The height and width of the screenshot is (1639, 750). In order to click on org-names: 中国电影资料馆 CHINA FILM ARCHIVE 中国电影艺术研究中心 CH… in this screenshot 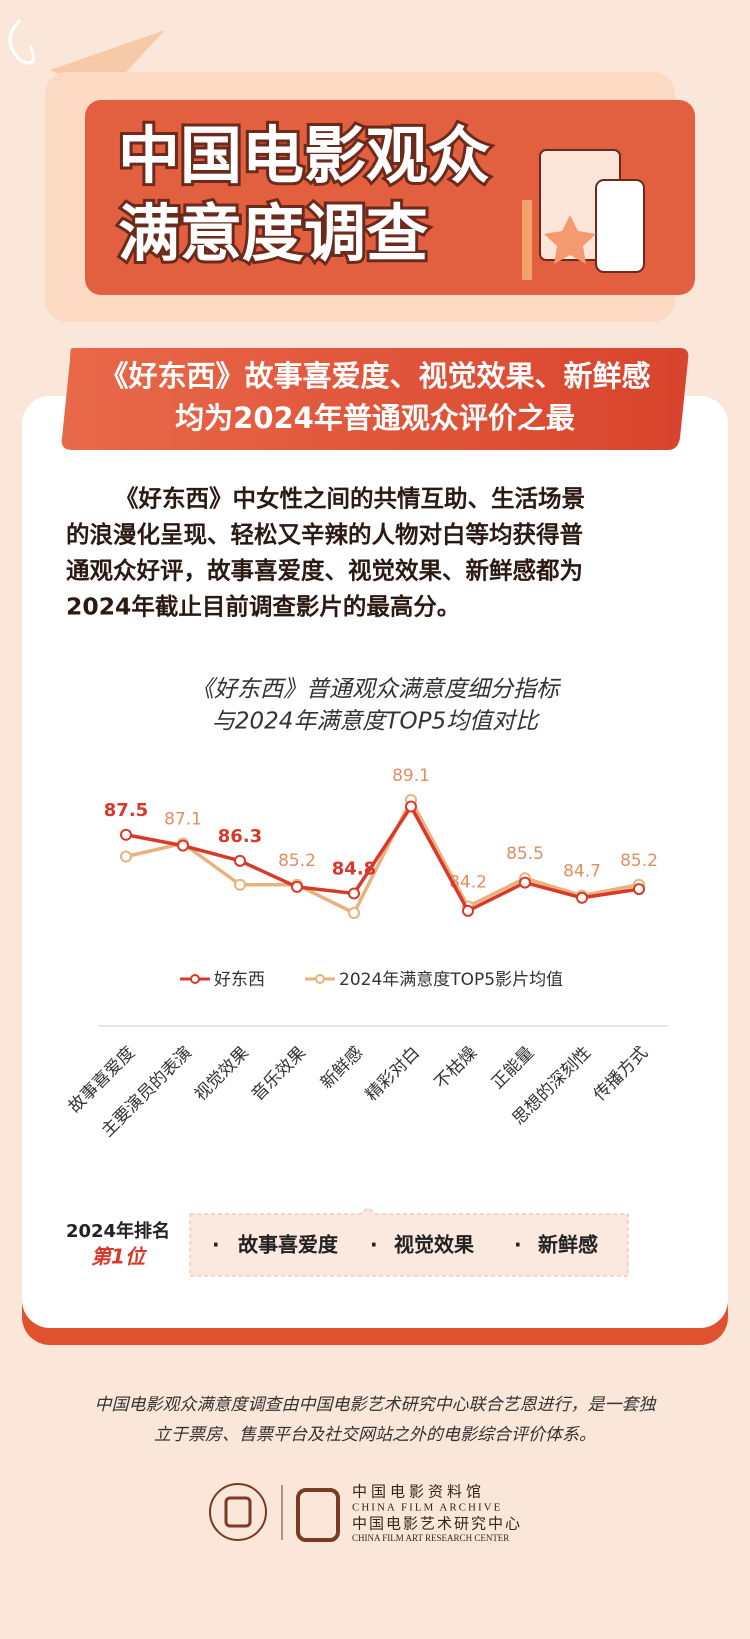, I will do `click(437, 1513)`.